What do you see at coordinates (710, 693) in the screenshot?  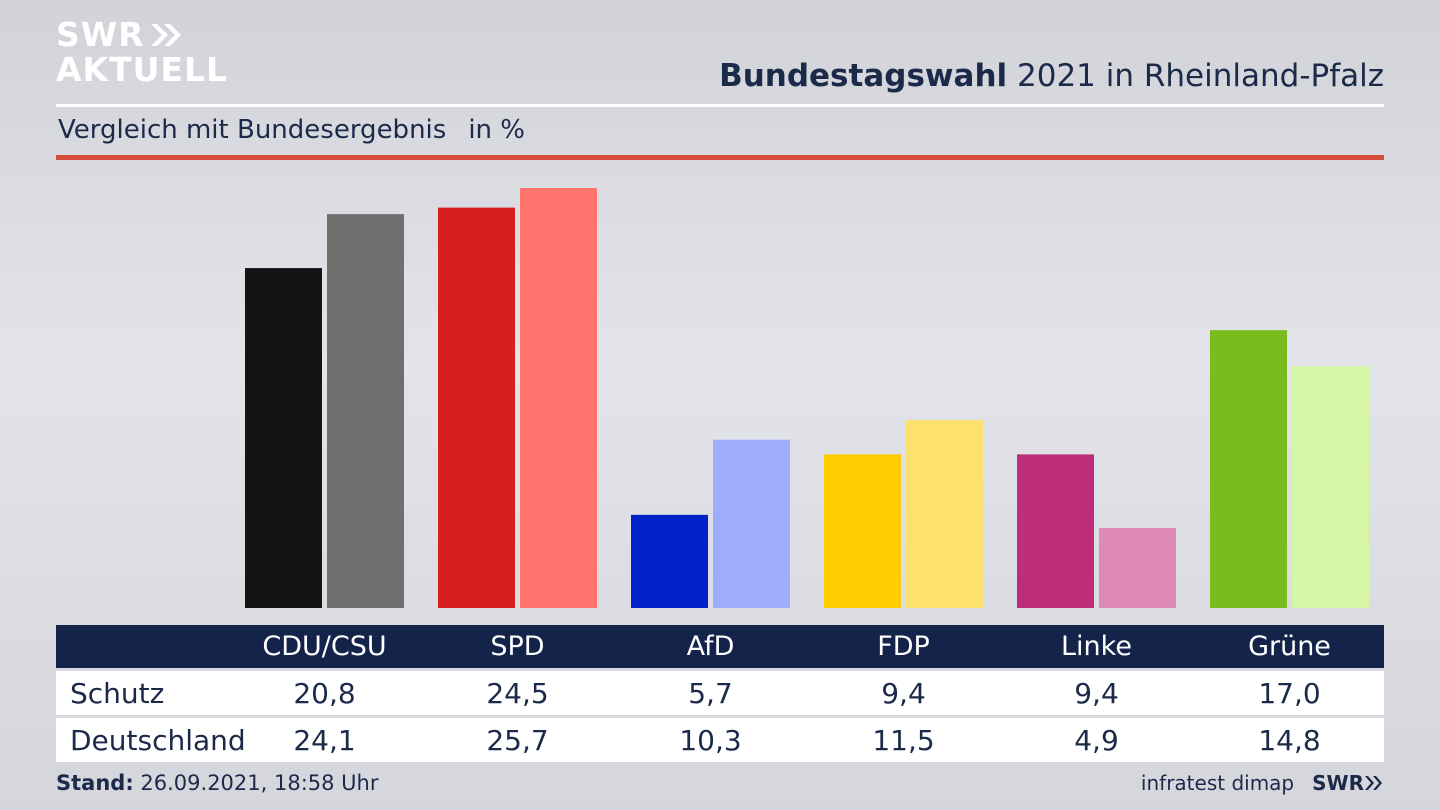 I see `value-cell: 5,7` at bounding box center [710, 693].